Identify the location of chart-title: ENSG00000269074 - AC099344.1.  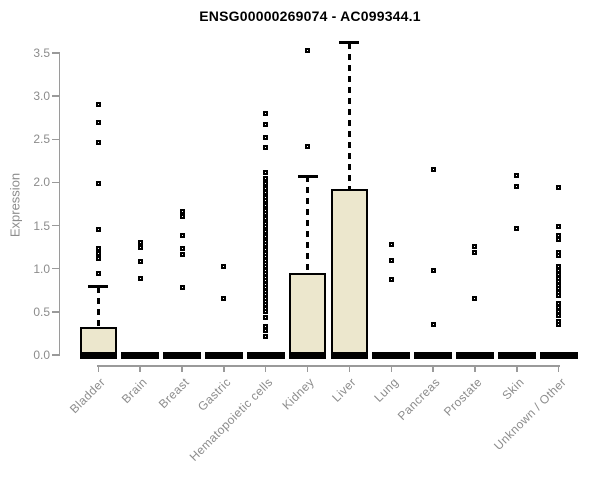
(310, 16).